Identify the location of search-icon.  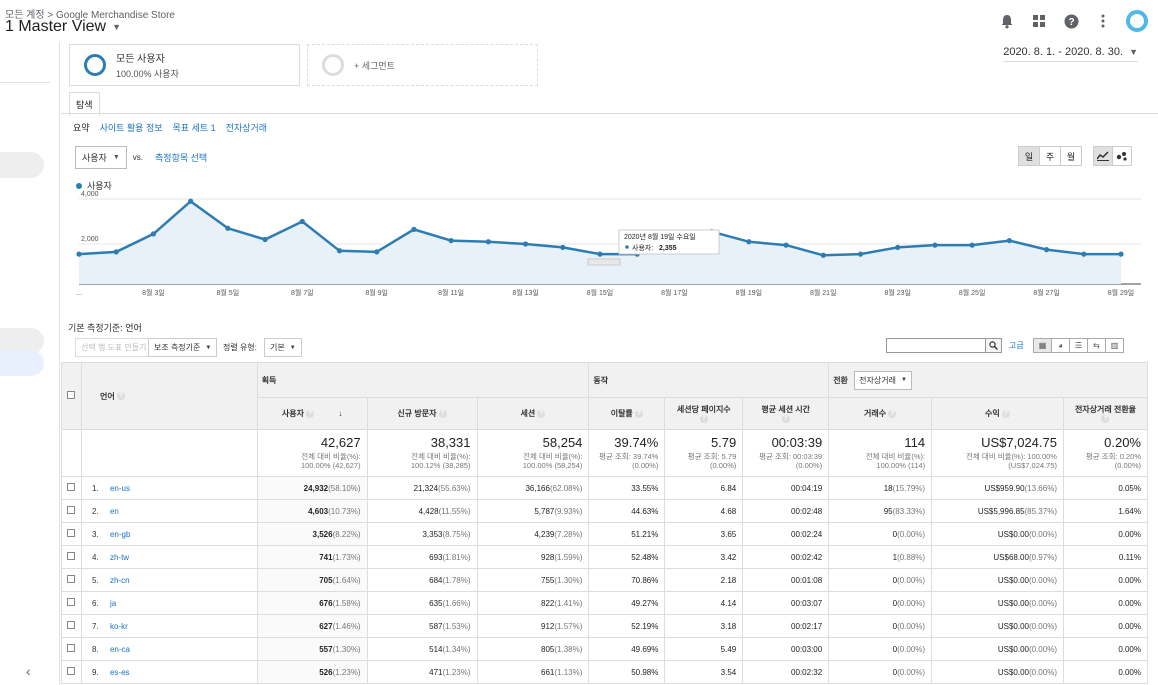
(993, 345).